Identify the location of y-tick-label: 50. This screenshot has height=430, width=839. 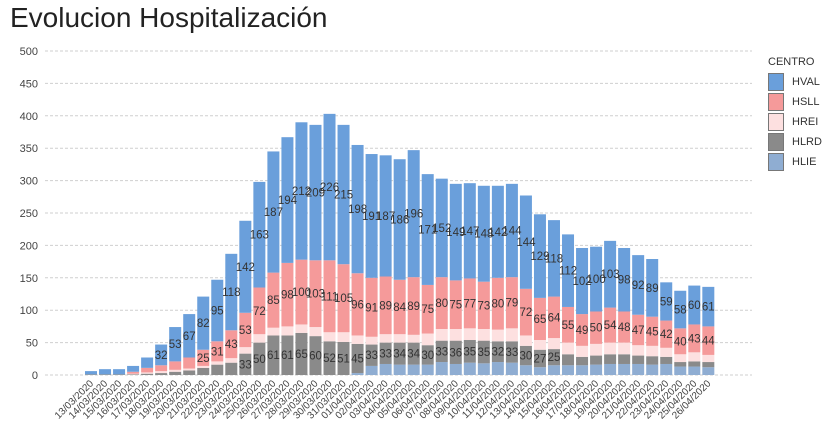
(32, 344).